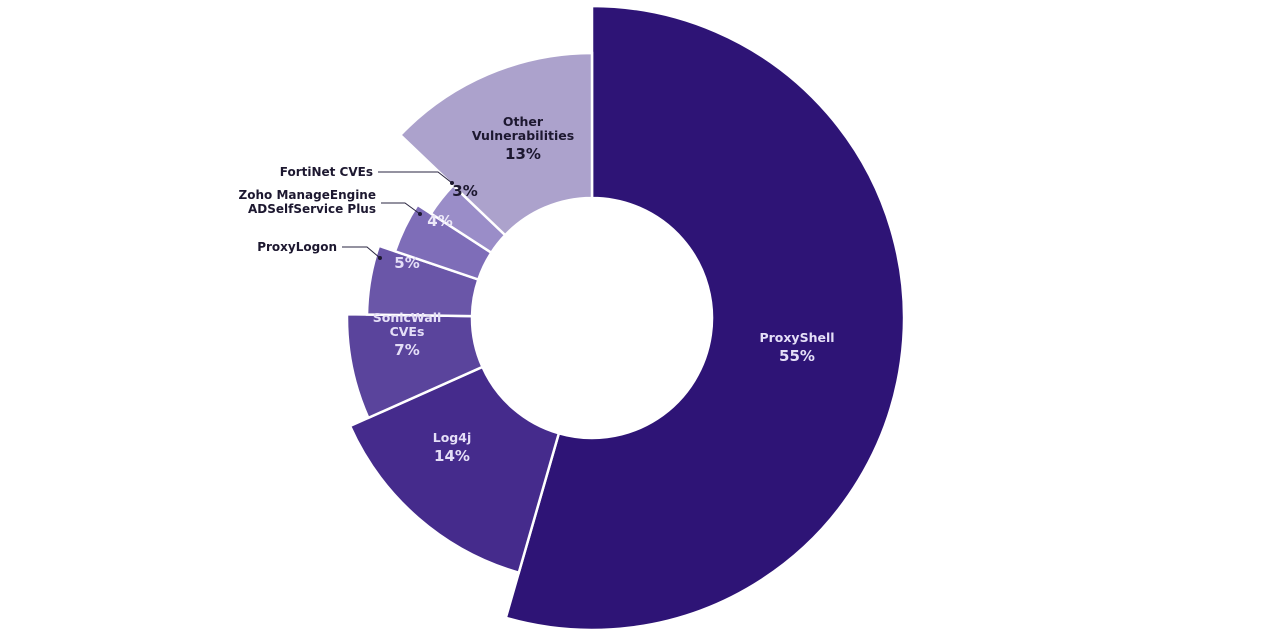  What do you see at coordinates (523, 121) in the screenshot?
I see `label-other-vulnerabilities-name: Other` at bounding box center [523, 121].